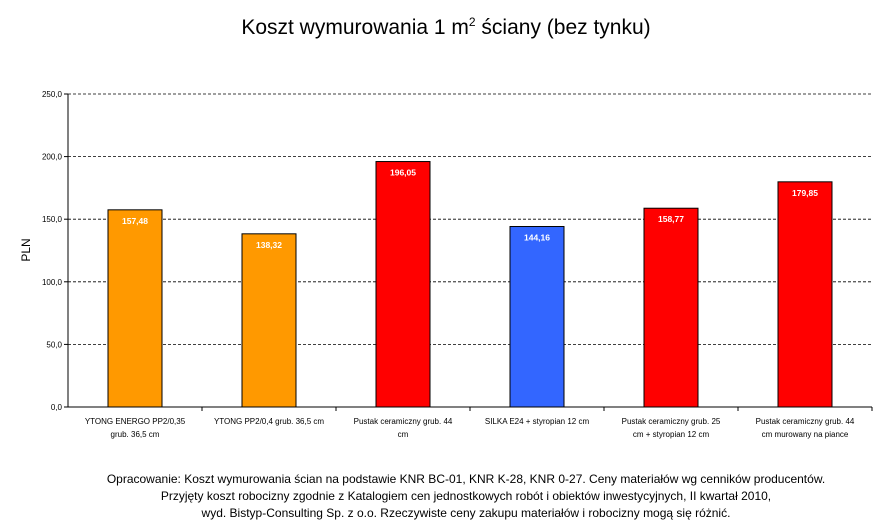 This screenshot has height=531, width=892. What do you see at coordinates (52, 157) in the screenshot?
I see `y-tick-label: 200,0` at bounding box center [52, 157].